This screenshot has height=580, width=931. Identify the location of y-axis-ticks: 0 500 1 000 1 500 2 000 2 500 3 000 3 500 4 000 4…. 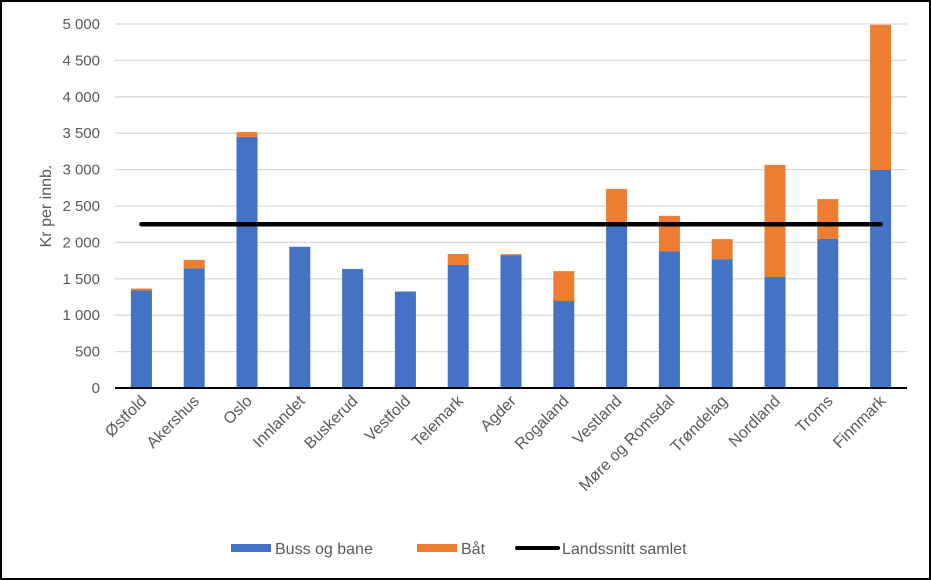
(81, 206).